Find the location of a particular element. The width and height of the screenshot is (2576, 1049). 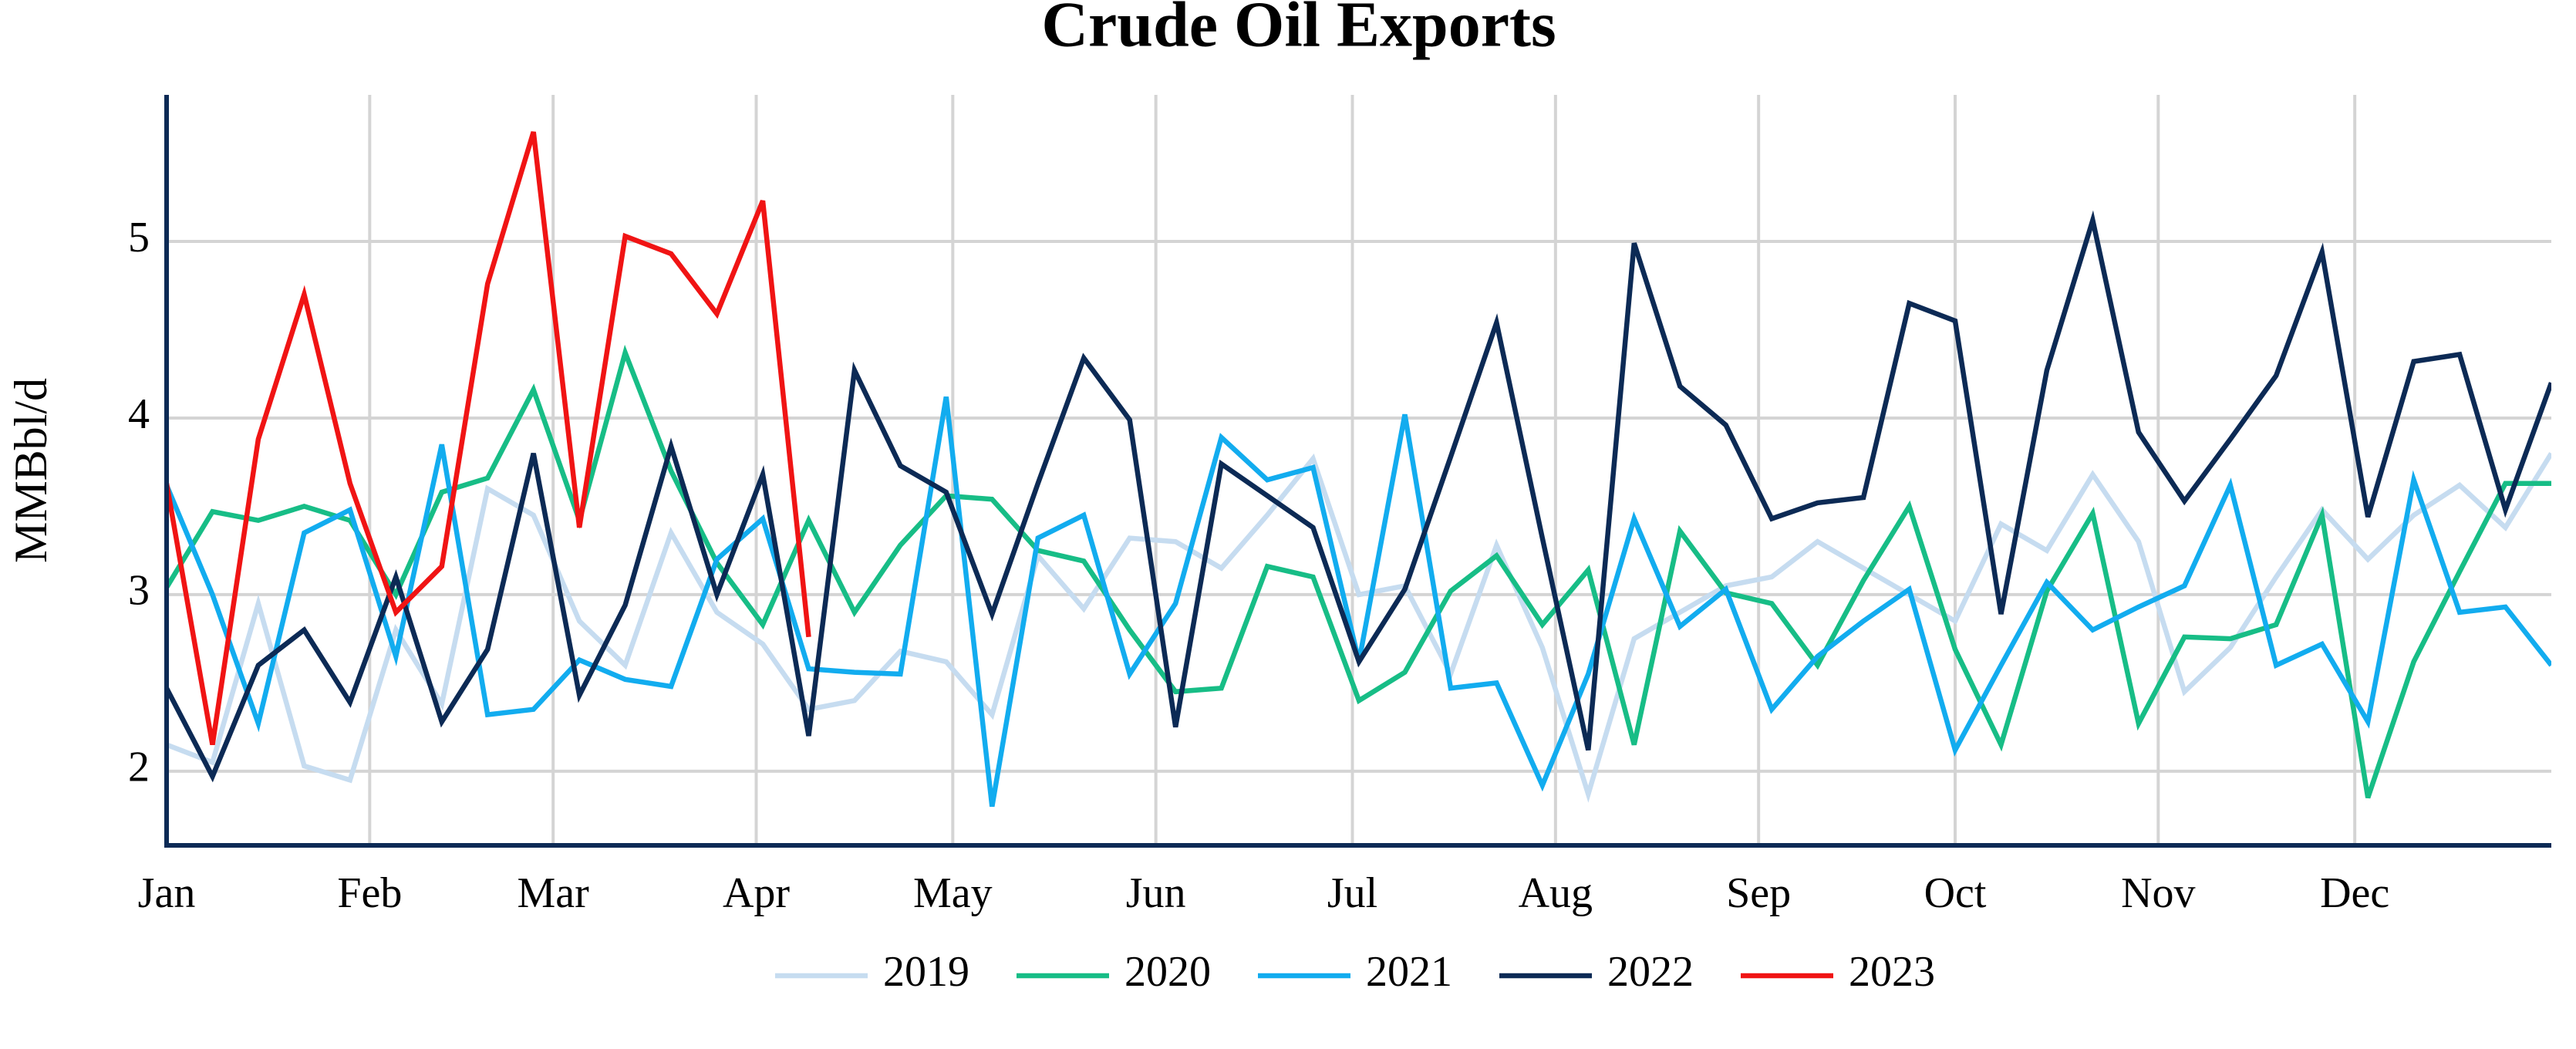

x-tick-label: Jul is located at coordinates (1352, 893).